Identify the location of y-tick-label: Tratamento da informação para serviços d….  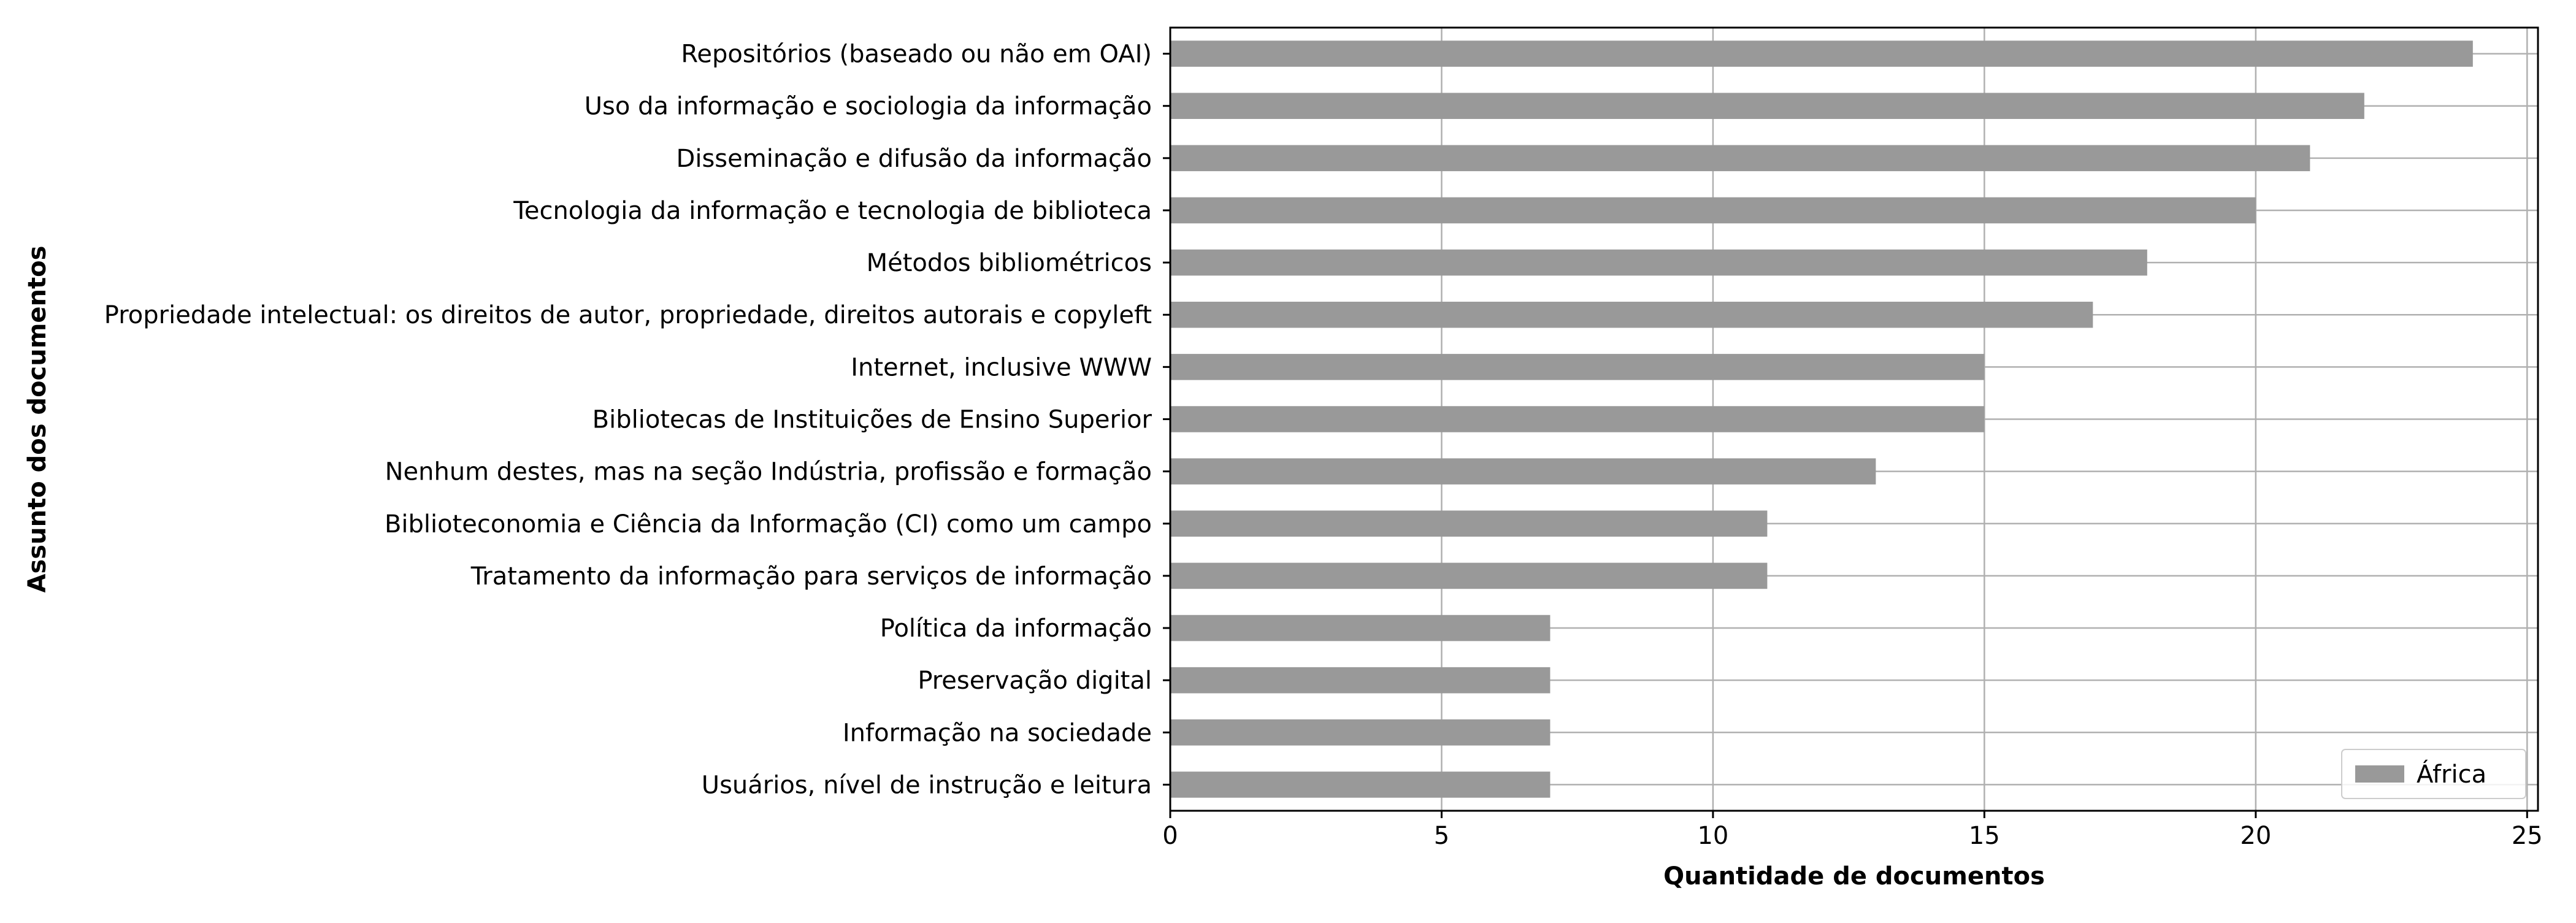
(811, 576).